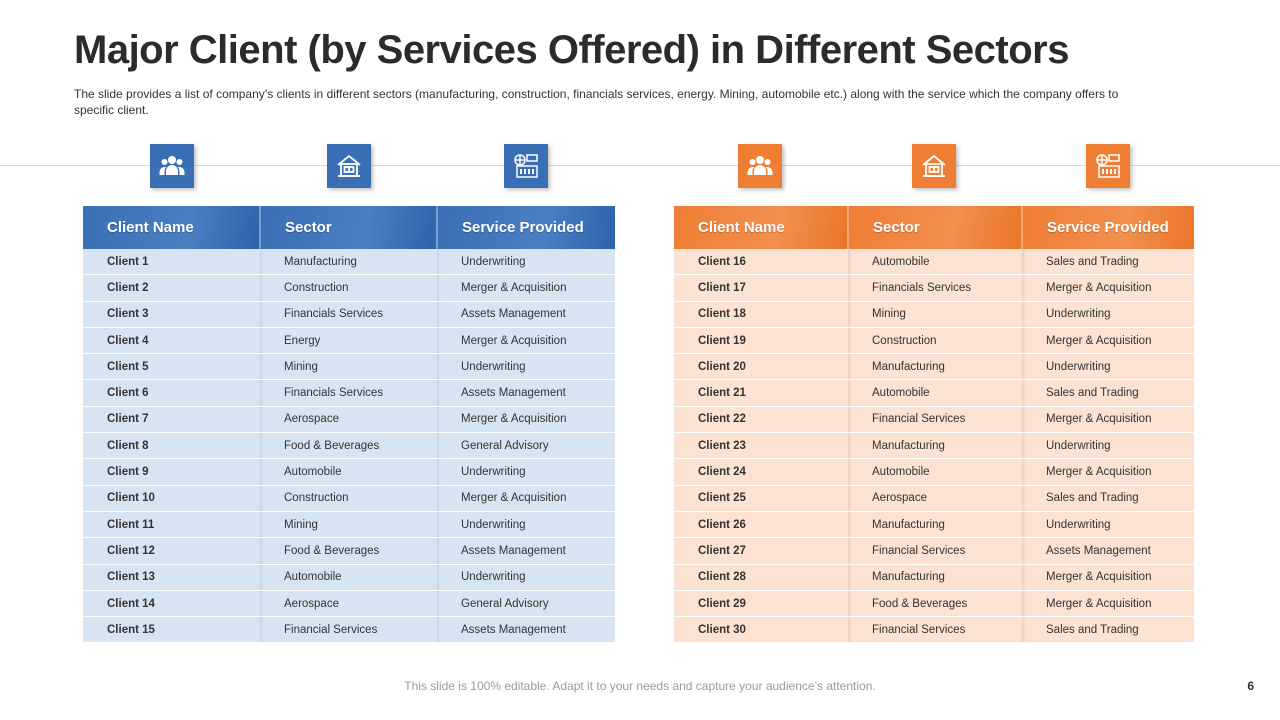 This screenshot has height=720, width=1280. I want to click on table-row: Client 11 Mining Underwriting, so click(349, 525).